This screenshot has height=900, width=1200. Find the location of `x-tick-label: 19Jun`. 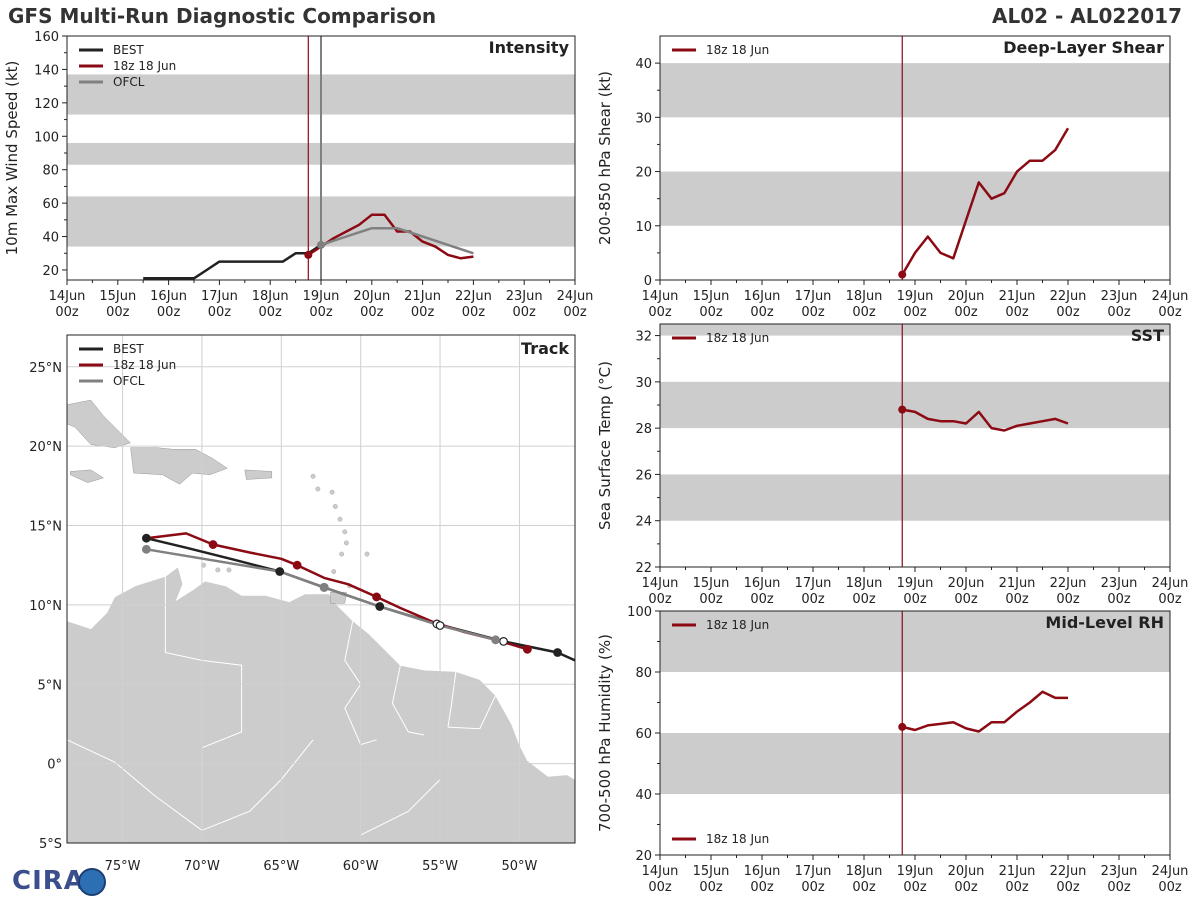

x-tick-label: 19Jun is located at coordinates (915, 583).